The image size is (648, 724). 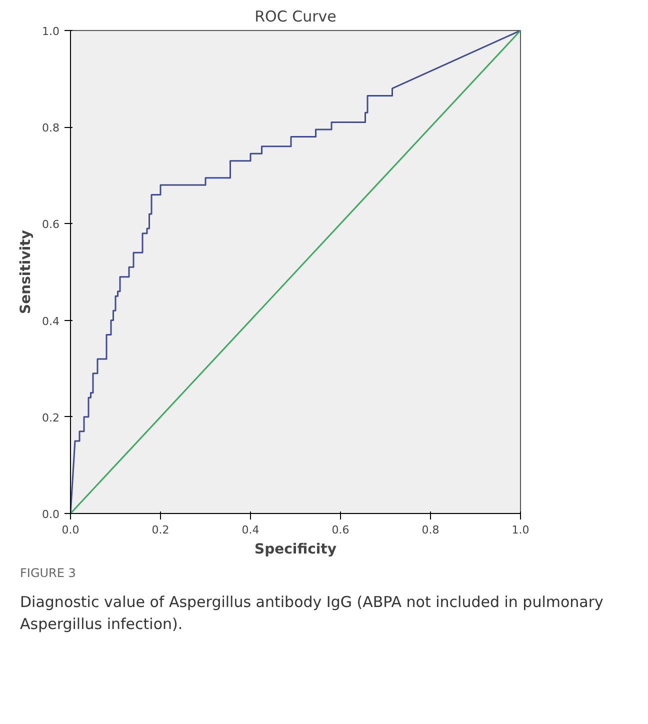 What do you see at coordinates (51, 417) in the screenshot?
I see `y-tick-label: 0.2` at bounding box center [51, 417].